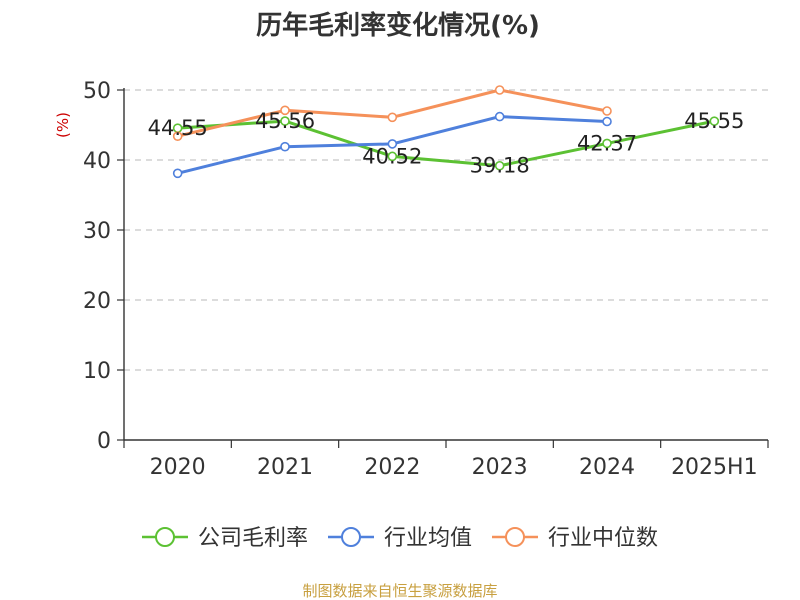 The height and width of the screenshot is (600, 800). Describe the element at coordinates (178, 467) in the screenshot. I see `x-tick-label: 2020` at that location.